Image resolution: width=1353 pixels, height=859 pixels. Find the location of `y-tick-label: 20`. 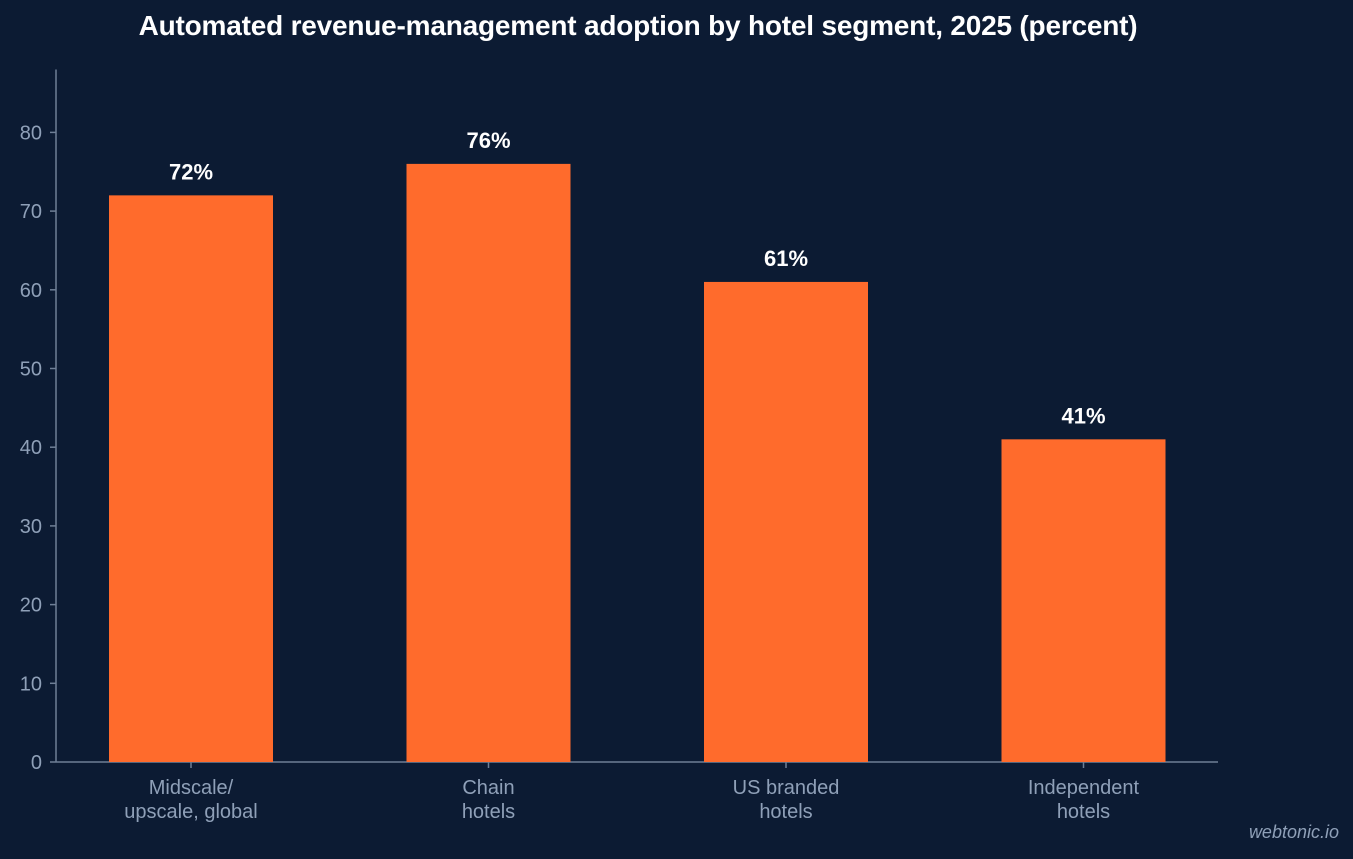

y-tick-label: 20 is located at coordinates (31, 606).